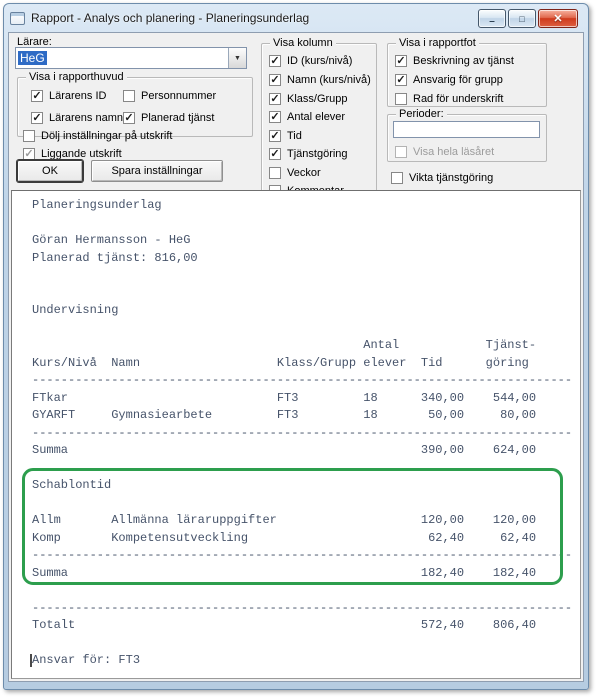 This screenshot has width=600, height=699. Describe the element at coordinates (437, 43) in the screenshot. I see `group-title: Visa i rapportfot` at that location.